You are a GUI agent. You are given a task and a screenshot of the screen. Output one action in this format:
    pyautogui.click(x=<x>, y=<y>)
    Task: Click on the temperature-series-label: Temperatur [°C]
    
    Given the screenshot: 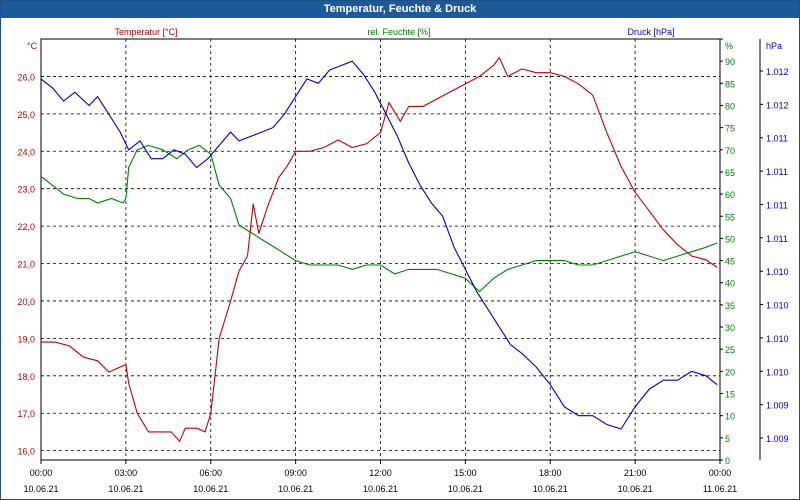 What is the action you would take?
    pyautogui.click(x=145, y=32)
    